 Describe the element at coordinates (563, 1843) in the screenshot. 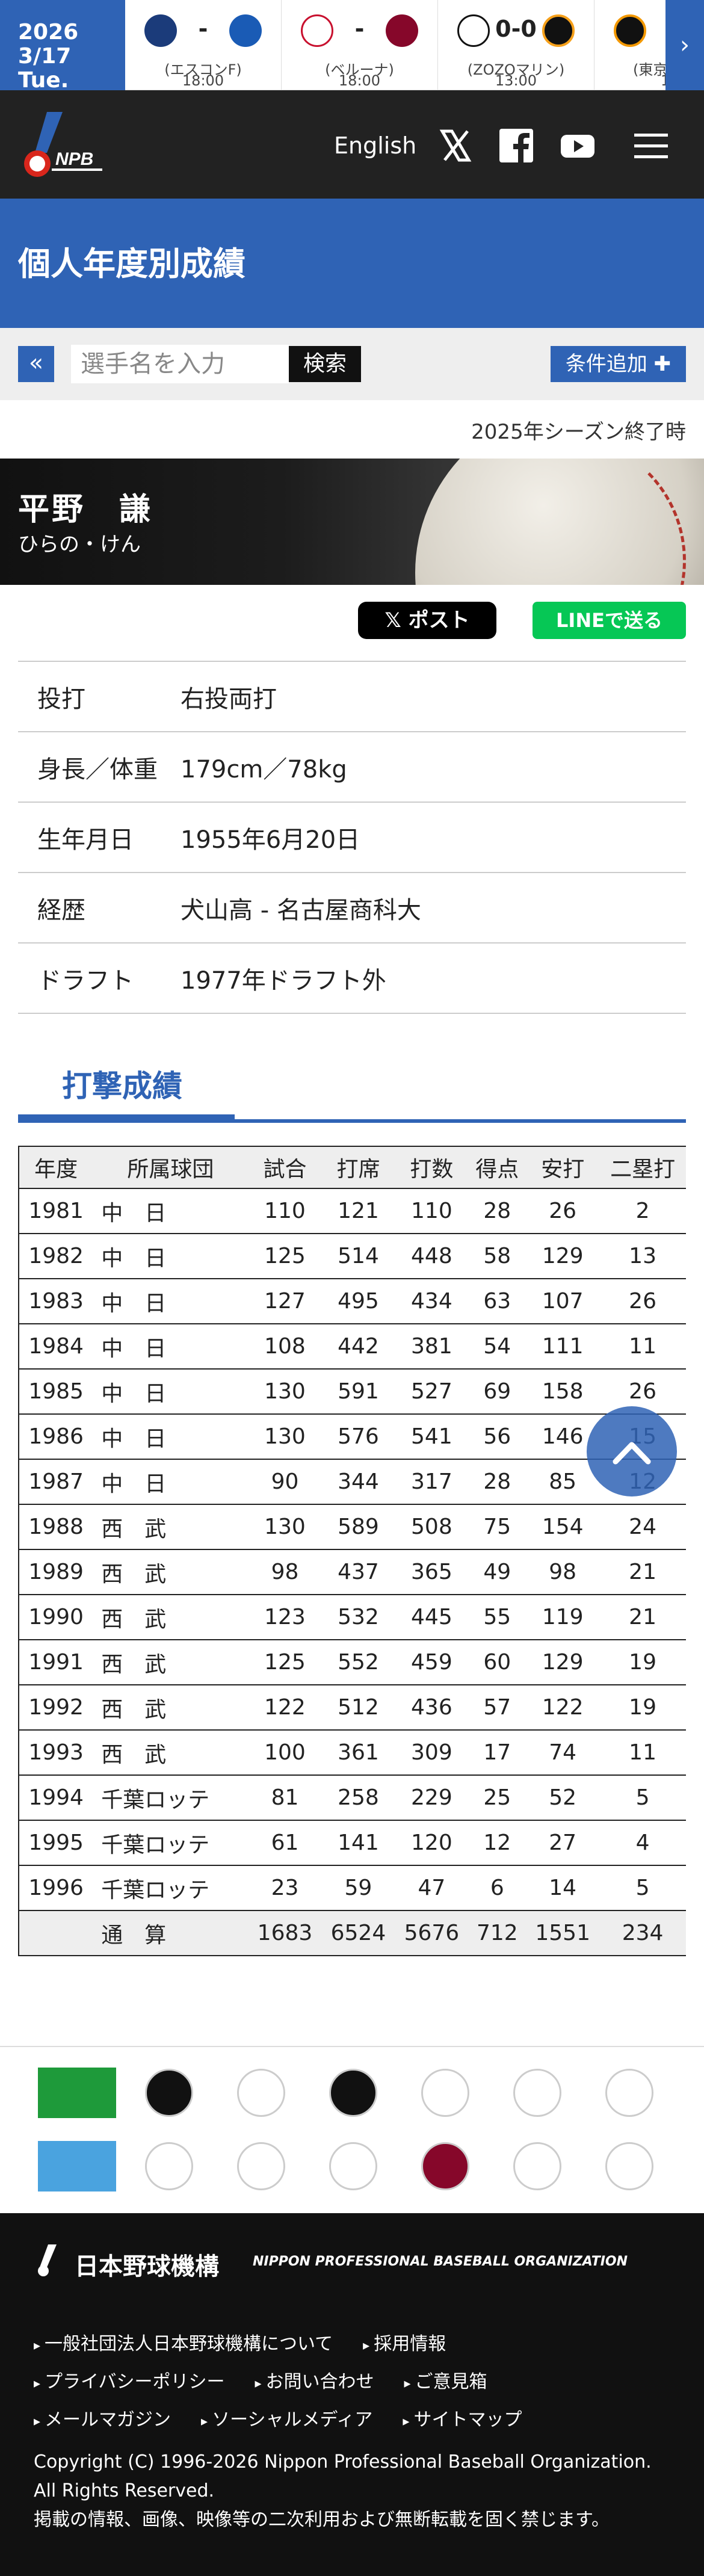

I see `table-cell: 27` at that location.